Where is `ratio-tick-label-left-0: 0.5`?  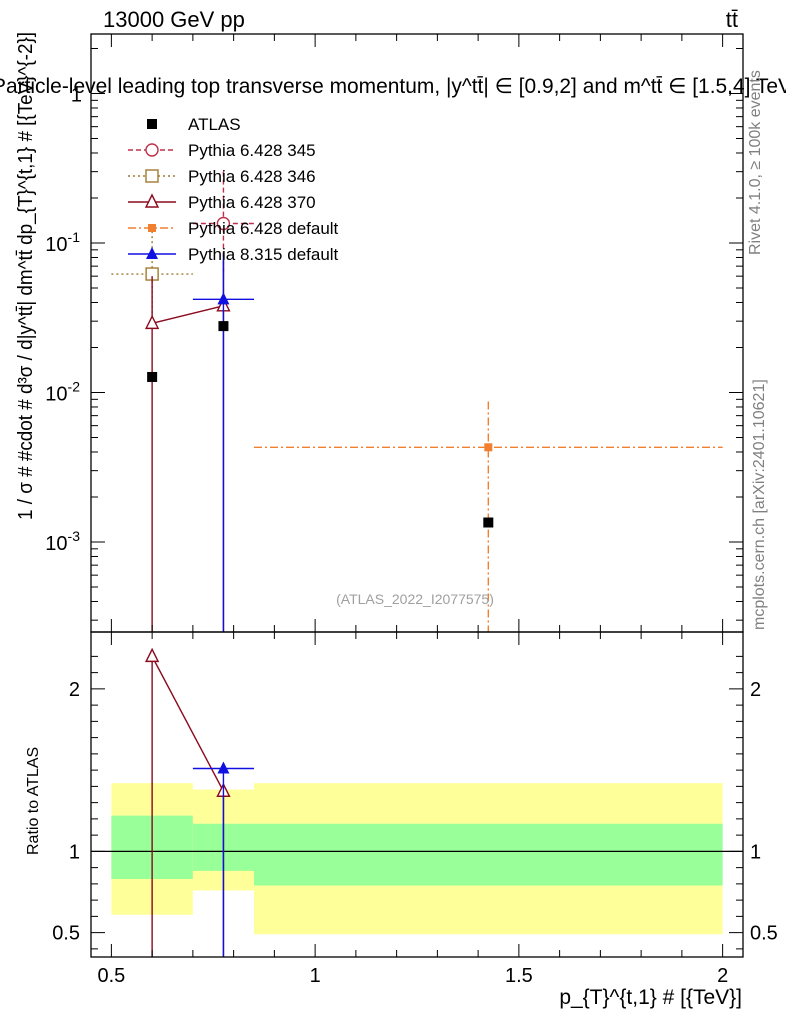 ratio-tick-label-left-0: 0.5 is located at coordinates (66, 934).